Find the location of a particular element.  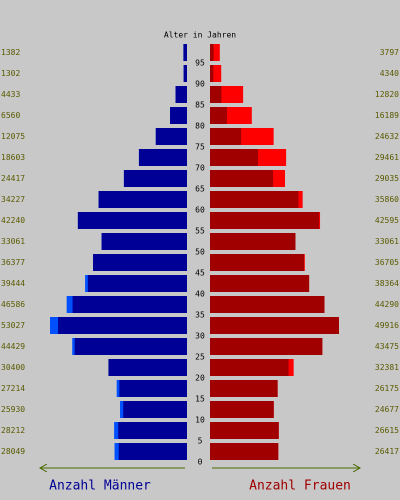

value-label: 3797 is located at coordinates (389, 52).